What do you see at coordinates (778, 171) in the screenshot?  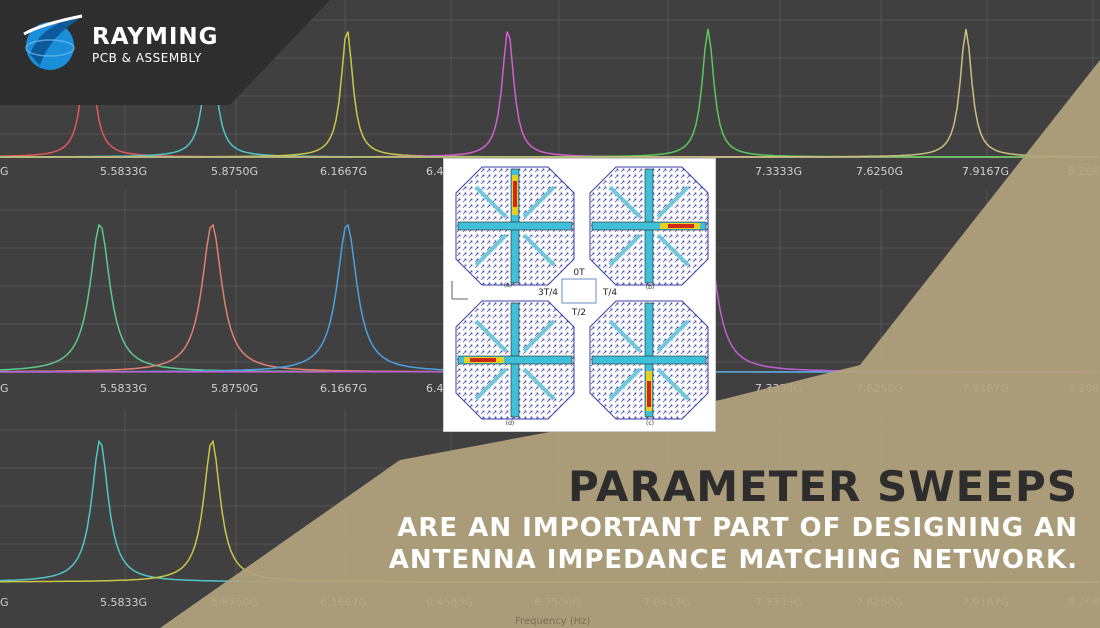 I see `tick-label: 7.3333G` at bounding box center [778, 171].